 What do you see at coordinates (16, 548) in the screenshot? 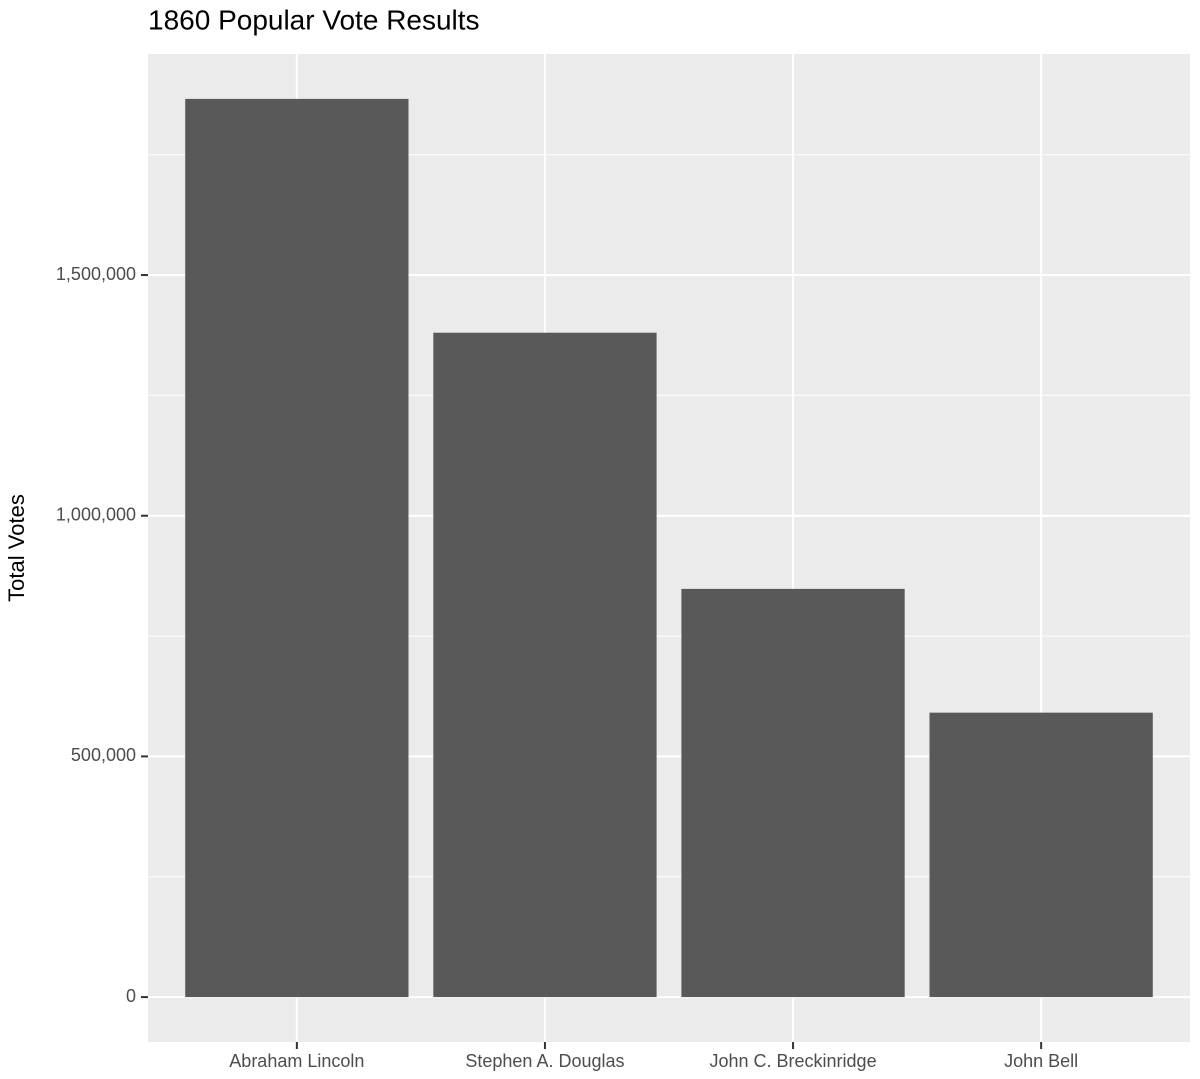
I see `y-axis-title: Total Votes` at bounding box center [16, 548].